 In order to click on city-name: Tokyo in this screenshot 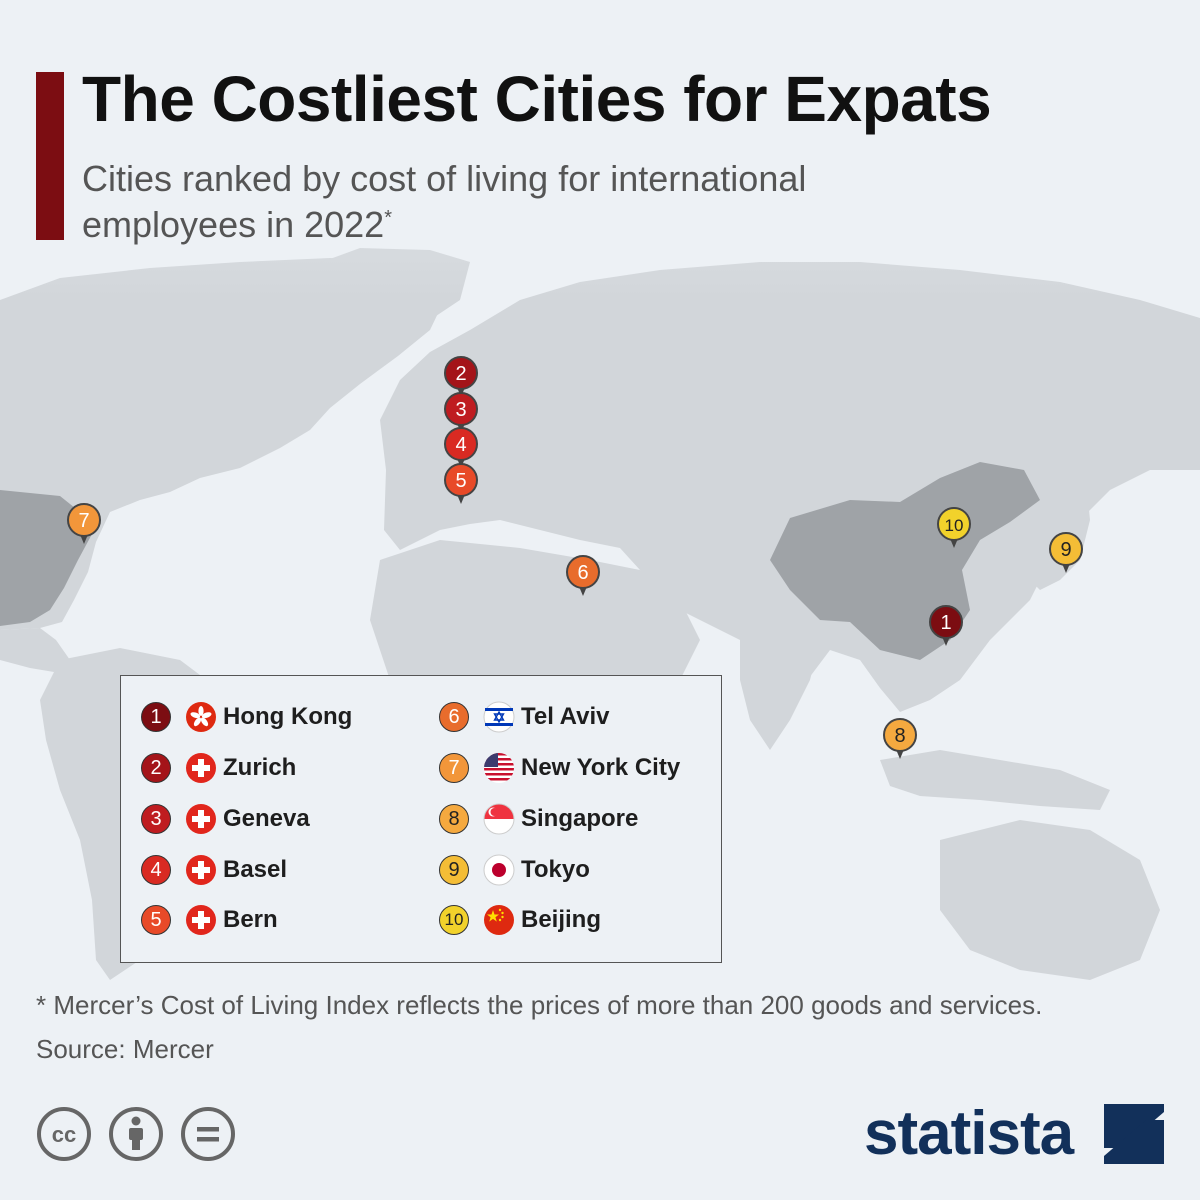, I will do `click(555, 869)`.